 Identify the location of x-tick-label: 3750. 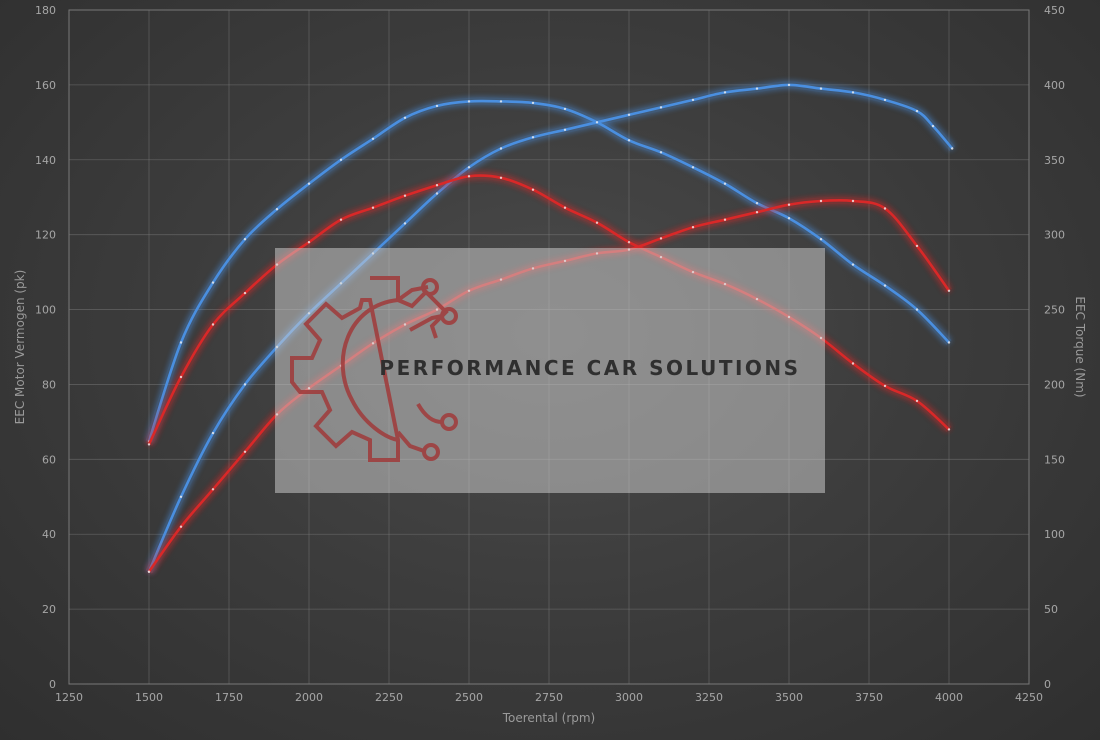
(869, 697).